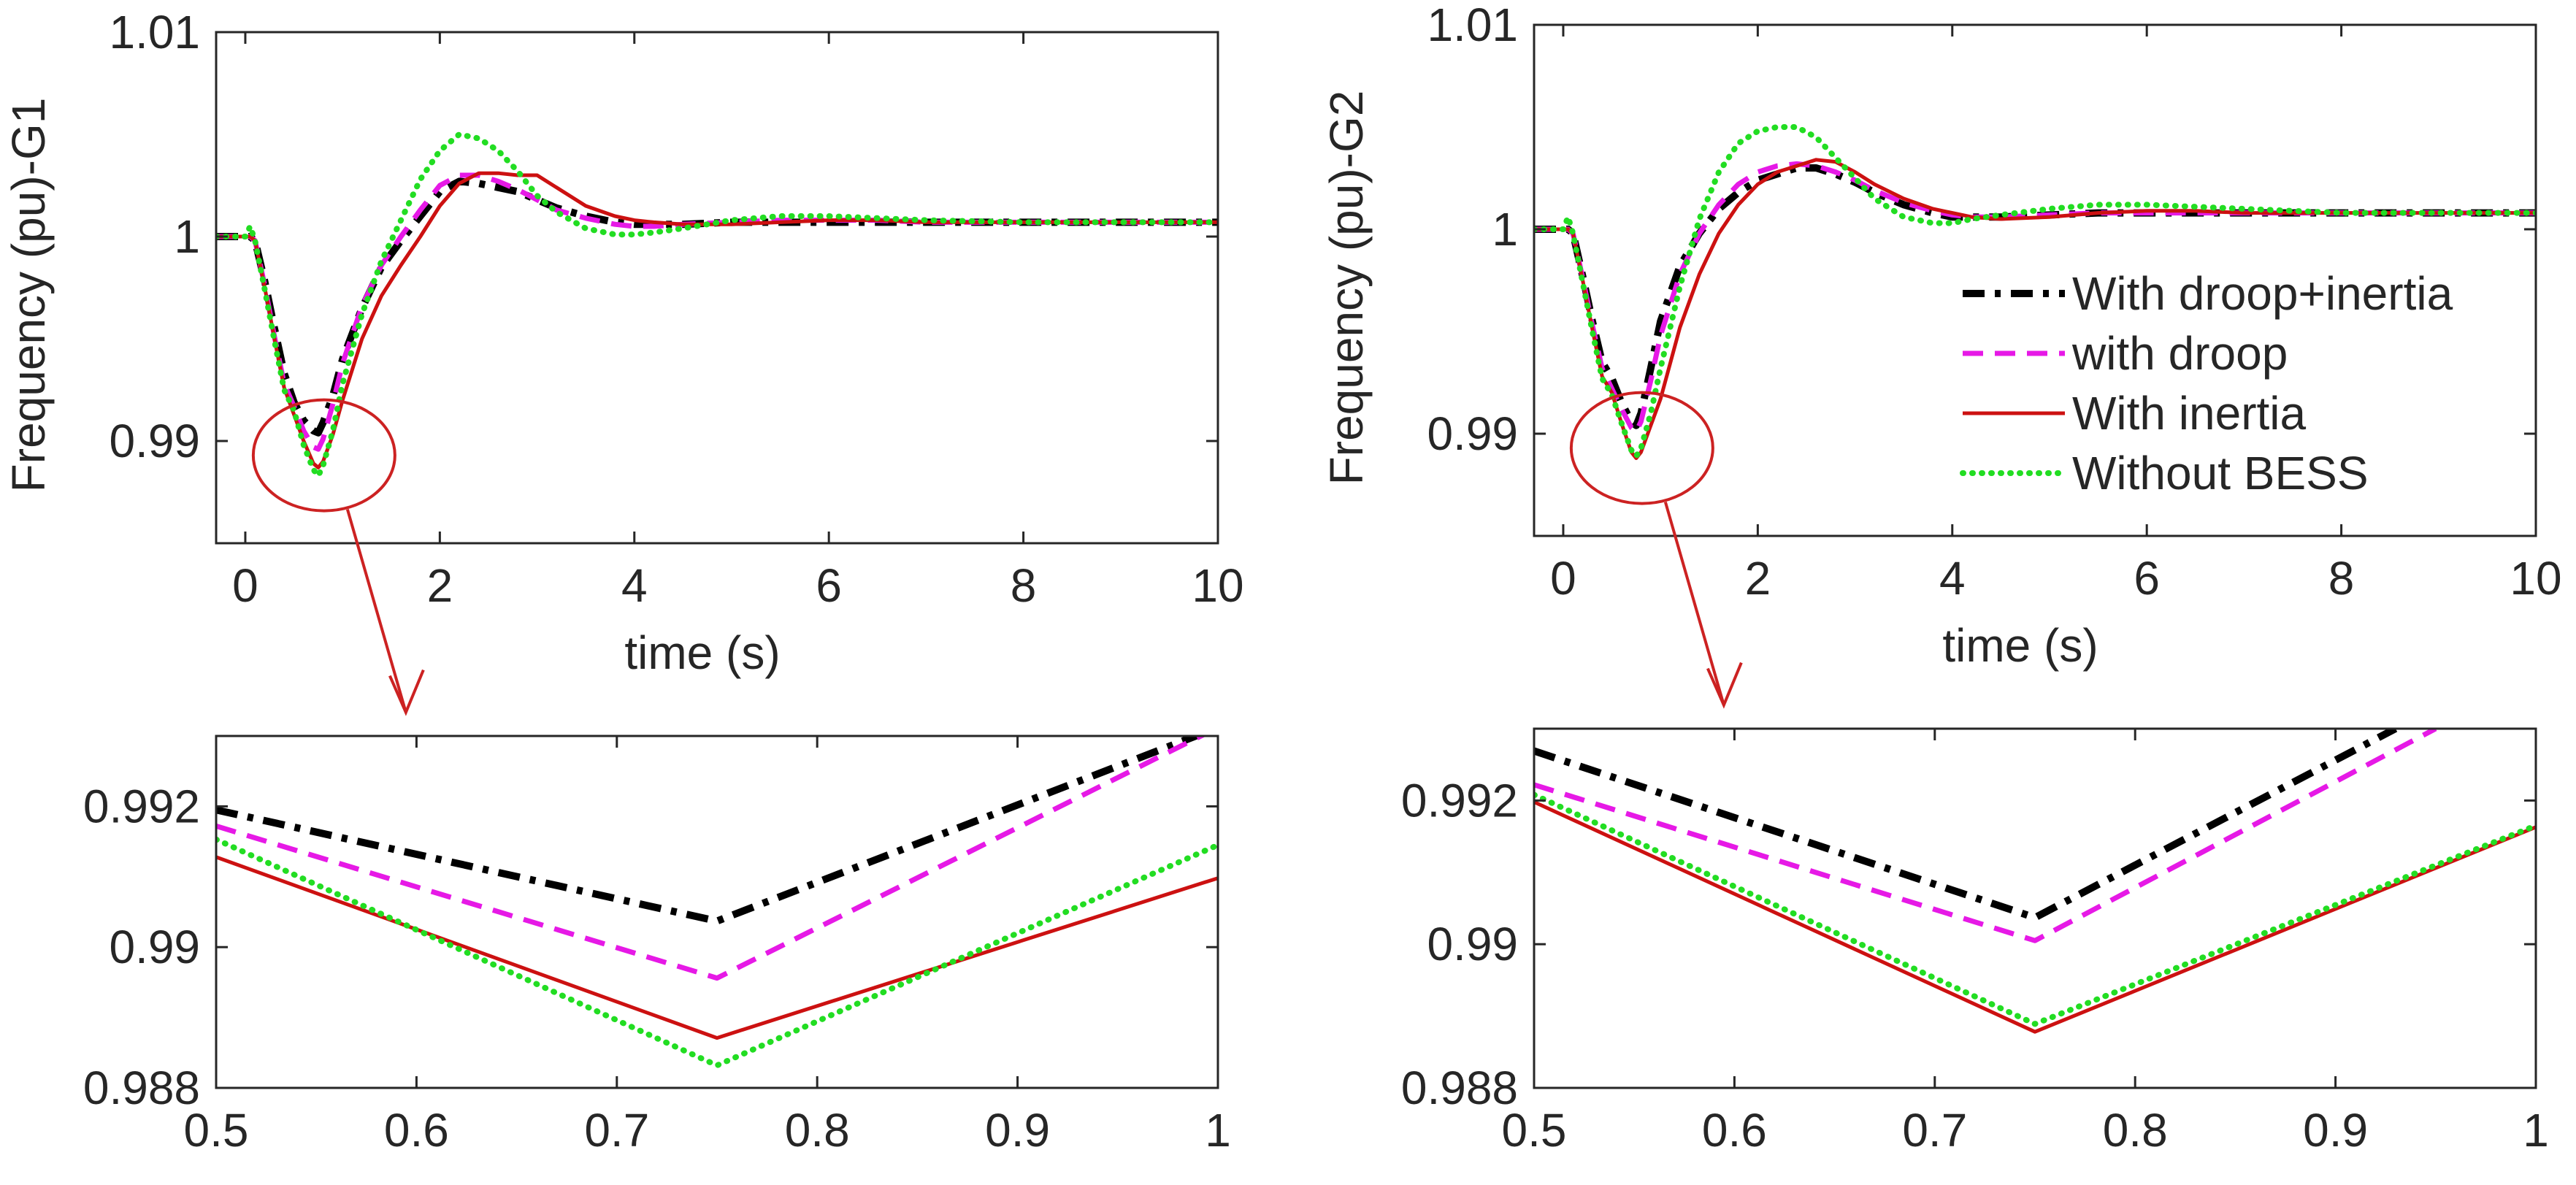 The image size is (2576, 1185). I want to click on legend-label-without-bess: Without BESS, so click(2220, 473).